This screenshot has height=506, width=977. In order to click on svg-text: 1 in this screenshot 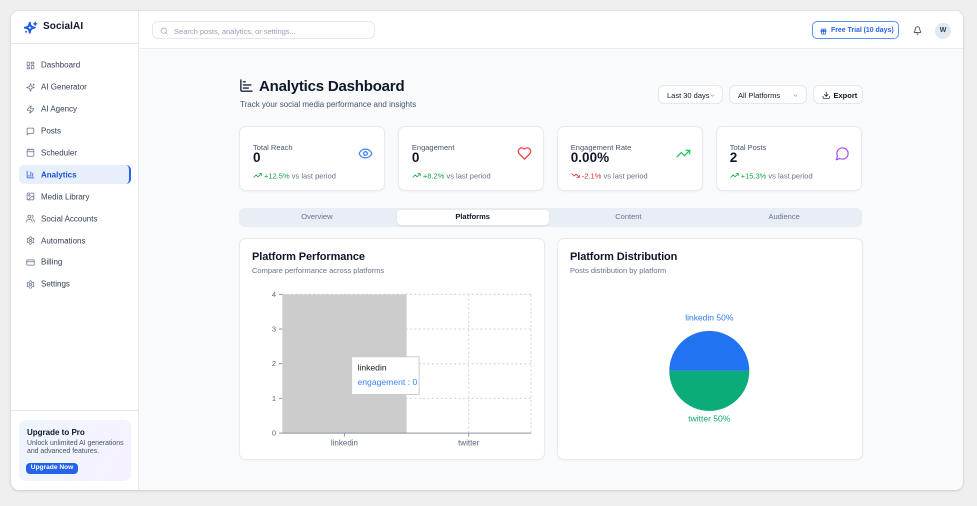, I will do `click(274, 398)`.